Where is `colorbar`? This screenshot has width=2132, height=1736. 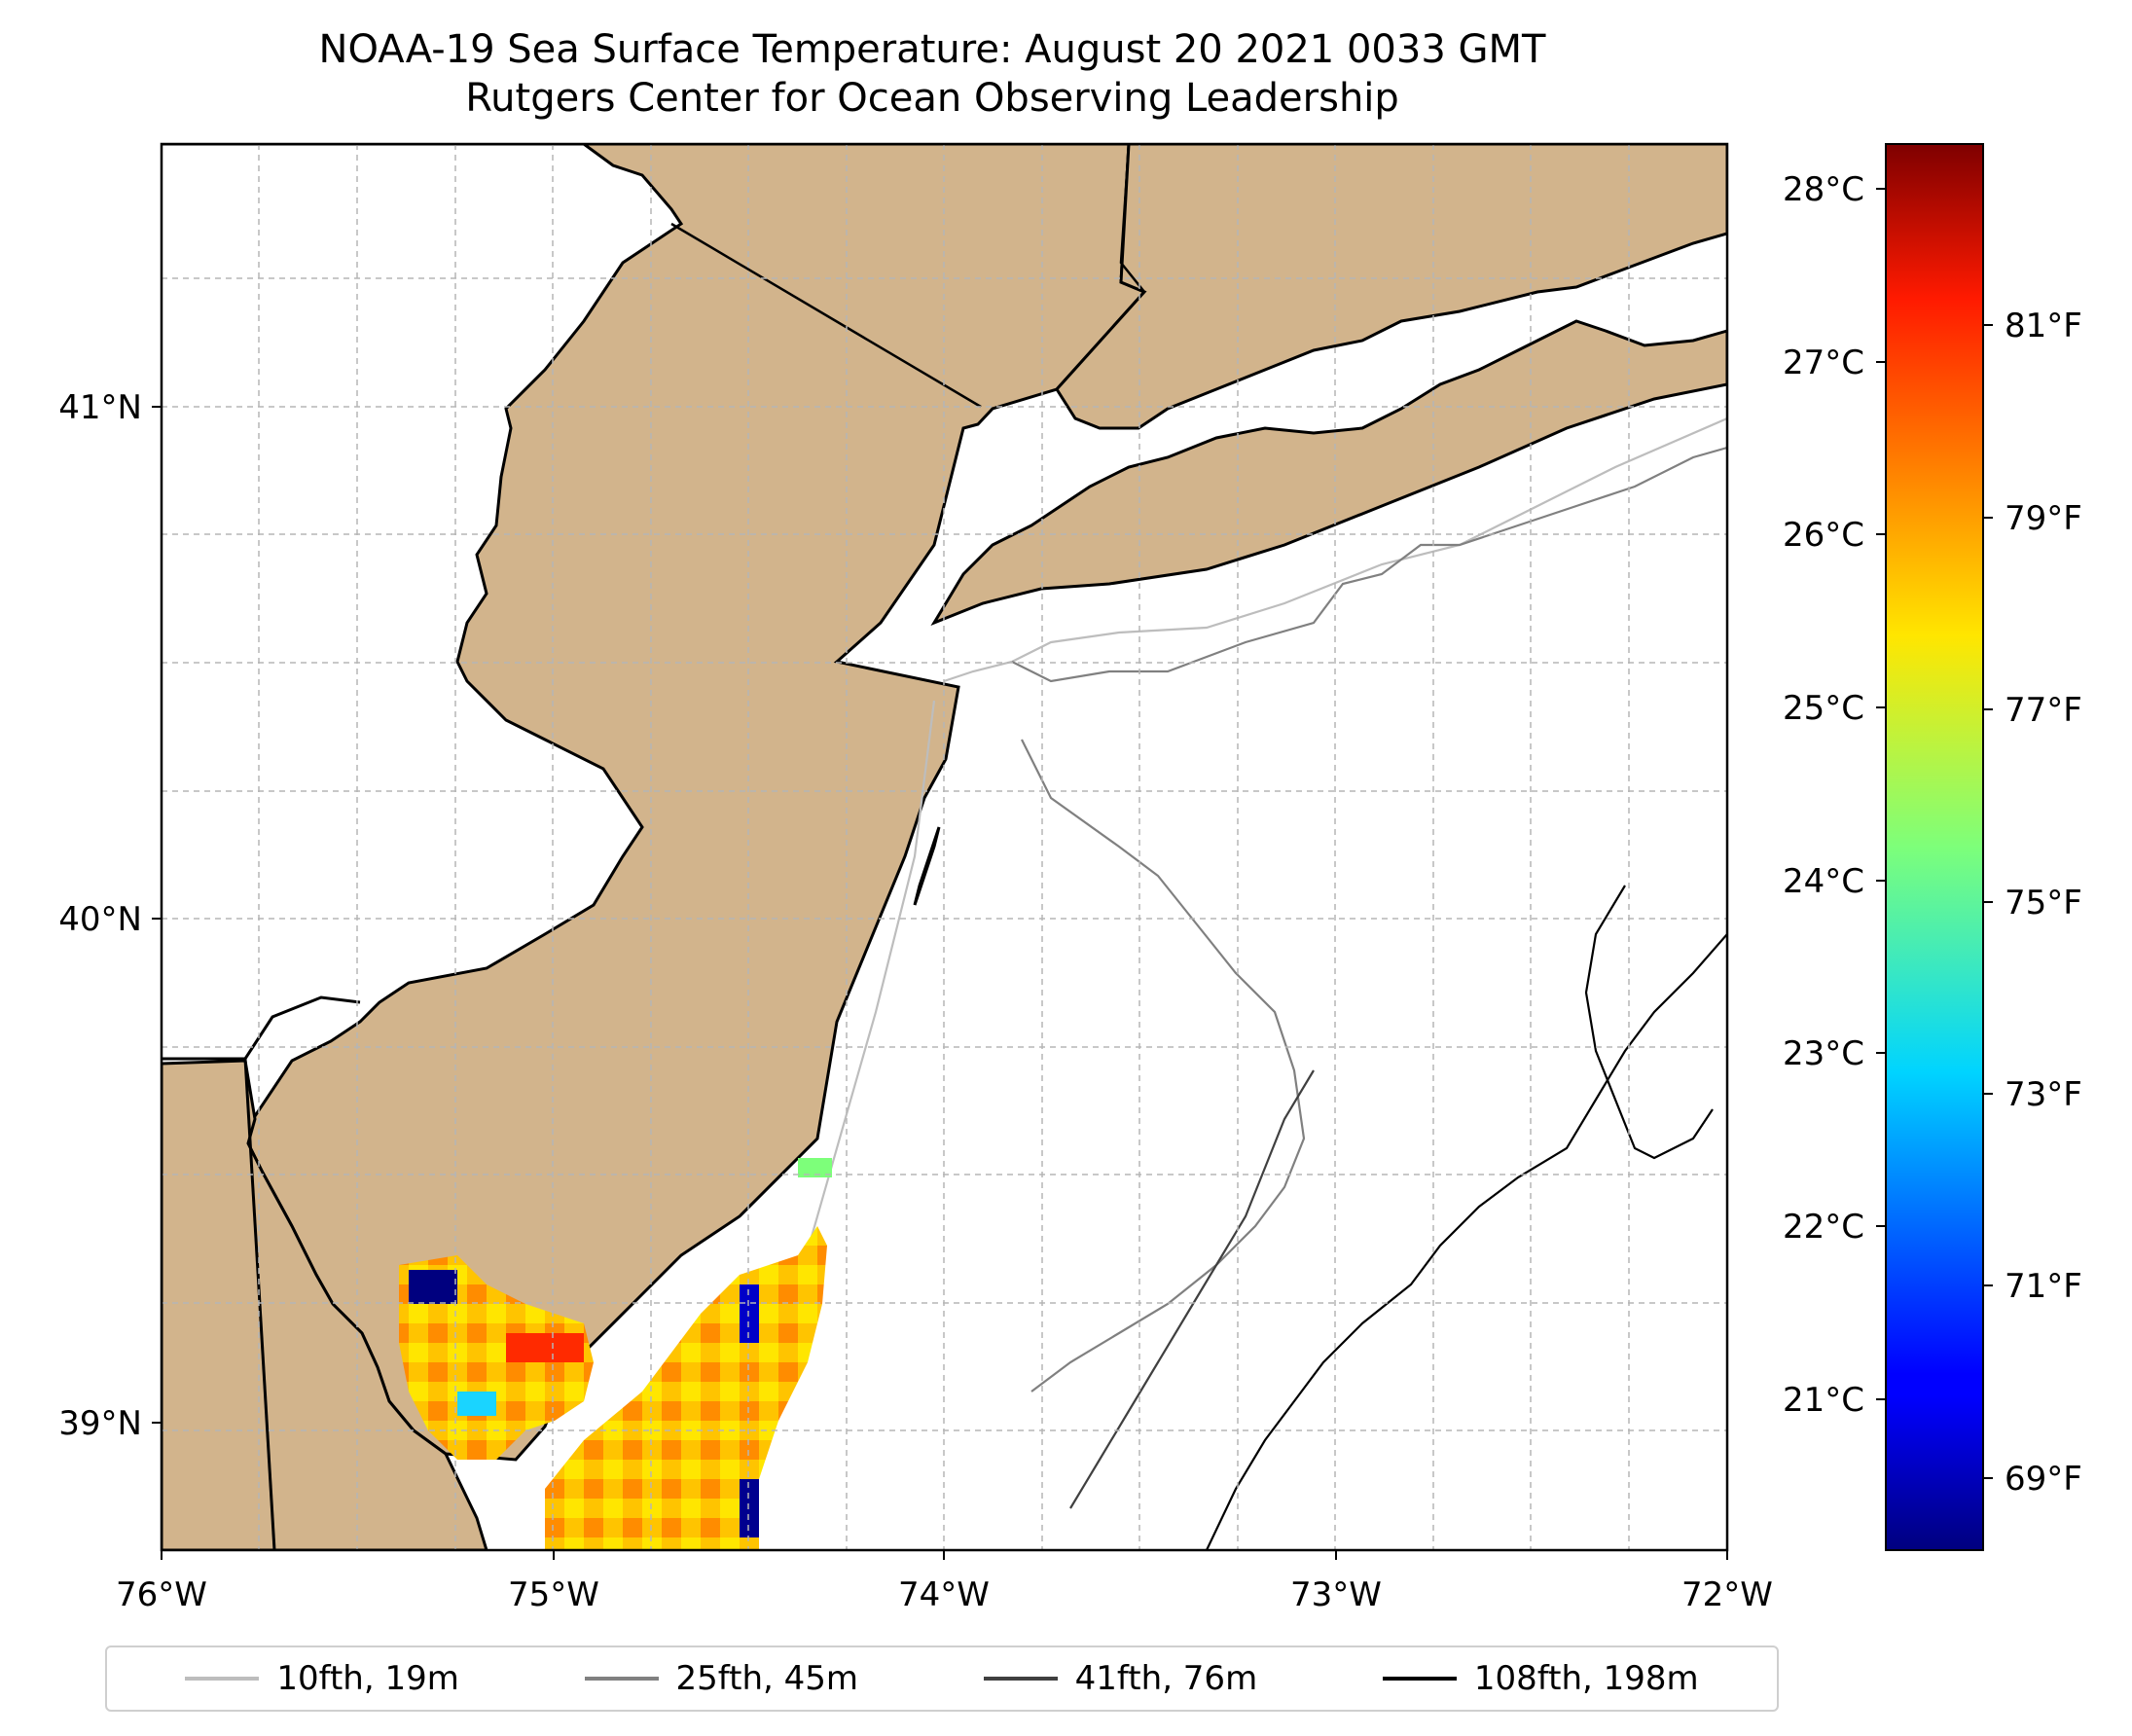
colorbar is located at coordinates (1935, 847).